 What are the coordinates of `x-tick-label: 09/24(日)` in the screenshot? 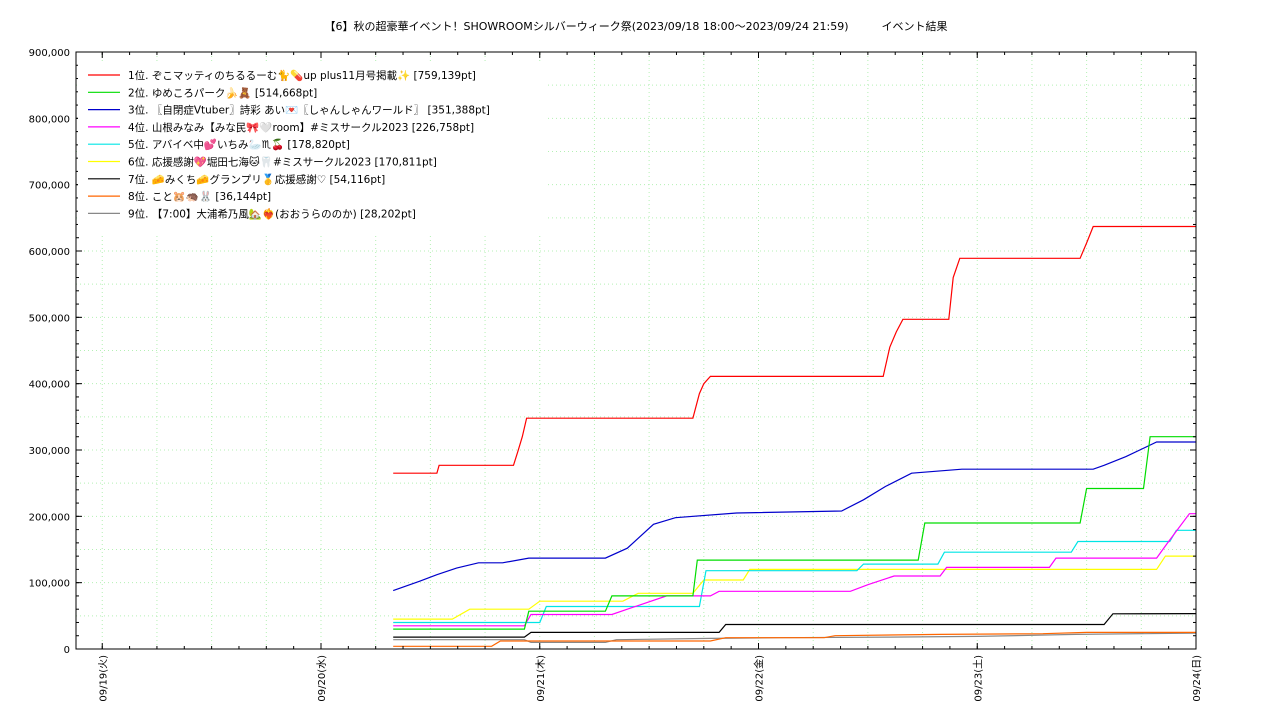 It's located at (1197, 678).